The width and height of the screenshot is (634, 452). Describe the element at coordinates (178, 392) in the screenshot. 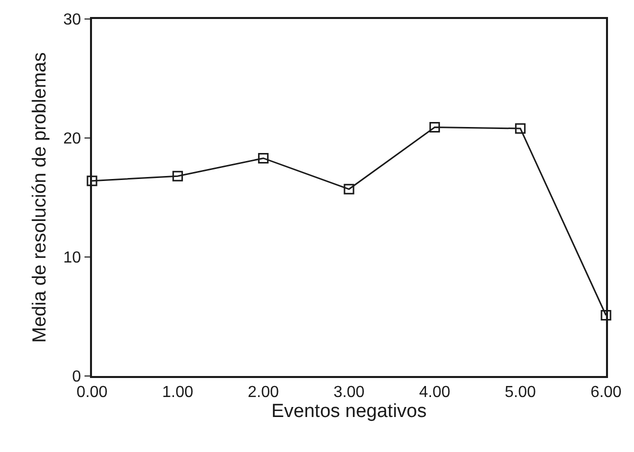

I see `x-tick-label: 1.00` at that location.